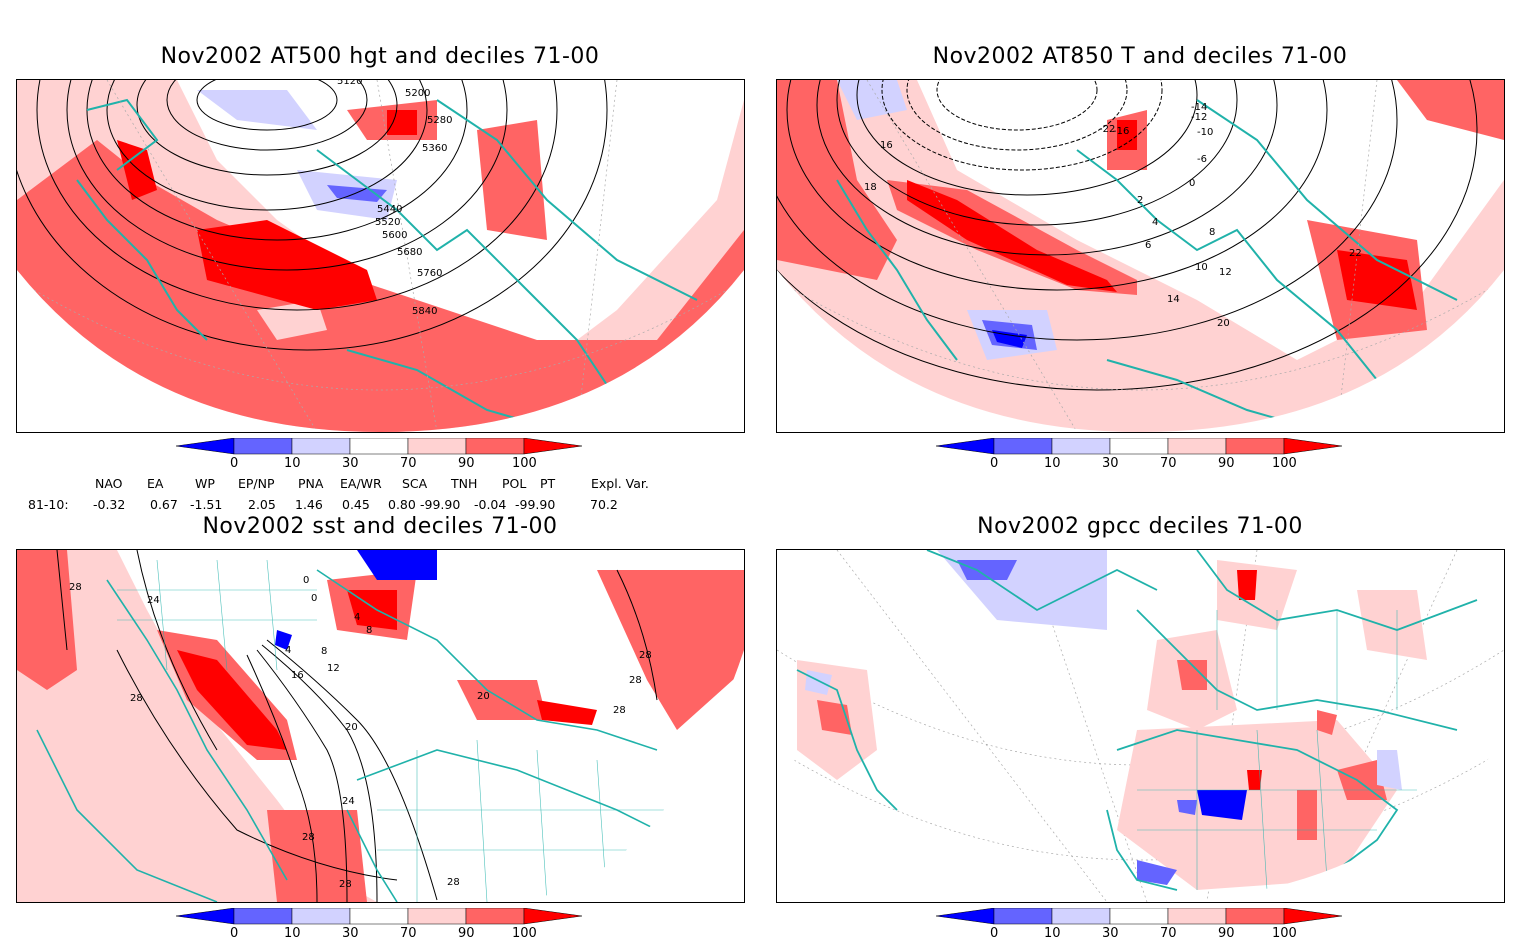 This screenshot has height=942, width=1520. I want to click on contour-label: 6, so click(1148, 245).